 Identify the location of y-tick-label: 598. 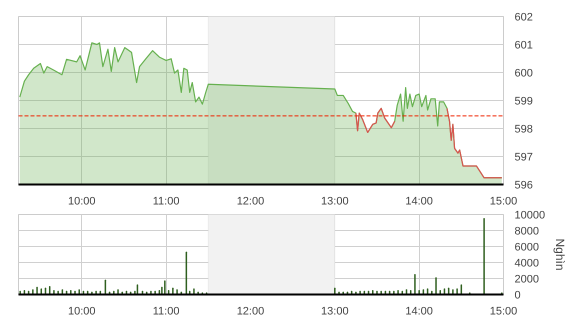
(523, 130).